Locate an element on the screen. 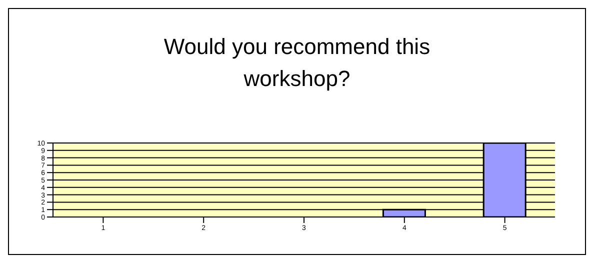 The image size is (596, 264). chart-title: Would you recommend this workshop? is located at coordinates (297, 63).